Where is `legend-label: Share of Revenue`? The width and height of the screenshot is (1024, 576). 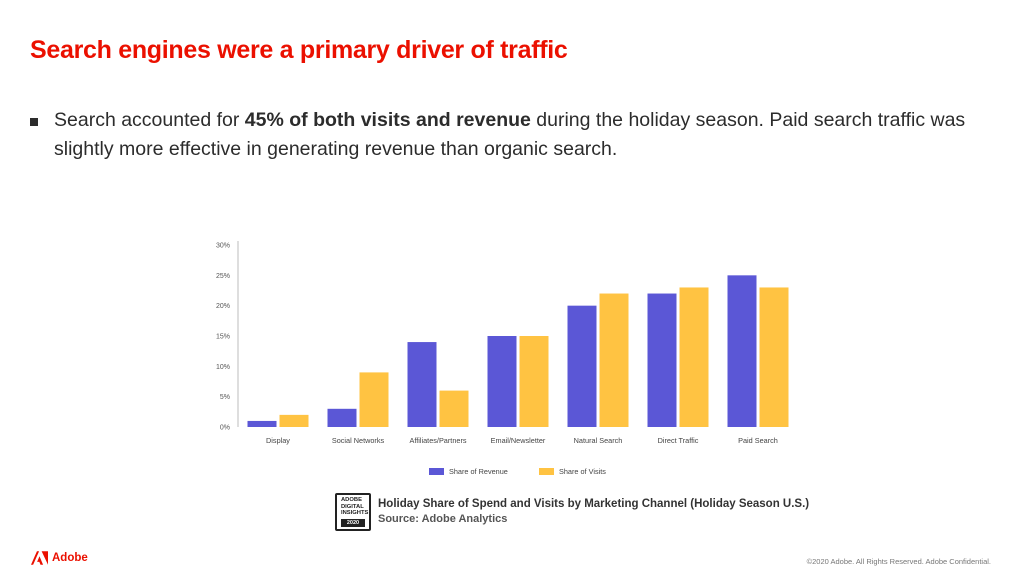 legend-label: Share of Revenue is located at coordinates (478, 471).